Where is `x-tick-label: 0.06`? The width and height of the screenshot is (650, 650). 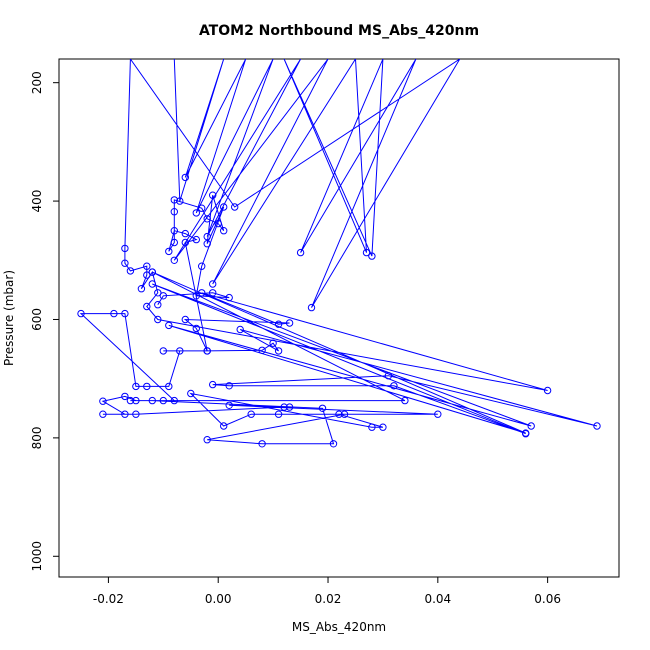
x-tick-label: 0.06 is located at coordinates (547, 599).